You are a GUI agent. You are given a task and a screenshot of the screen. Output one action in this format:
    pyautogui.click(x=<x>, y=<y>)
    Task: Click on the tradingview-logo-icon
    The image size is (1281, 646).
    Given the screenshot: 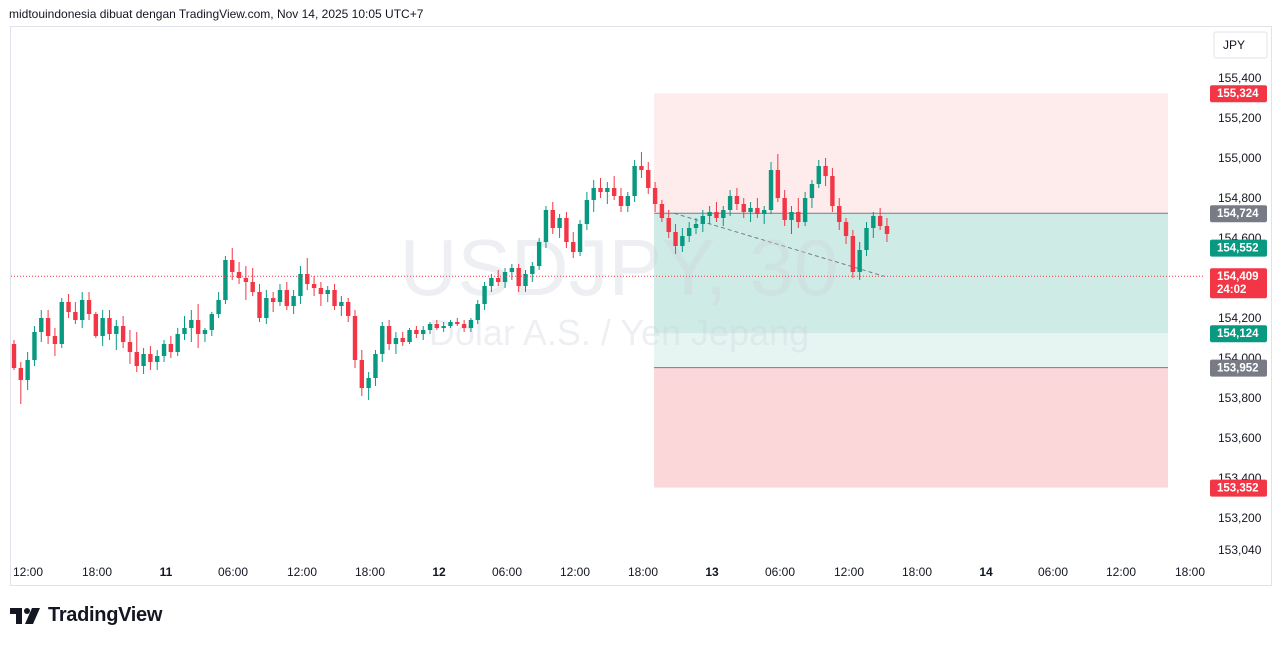 What is the action you would take?
    pyautogui.click(x=25, y=615)
    